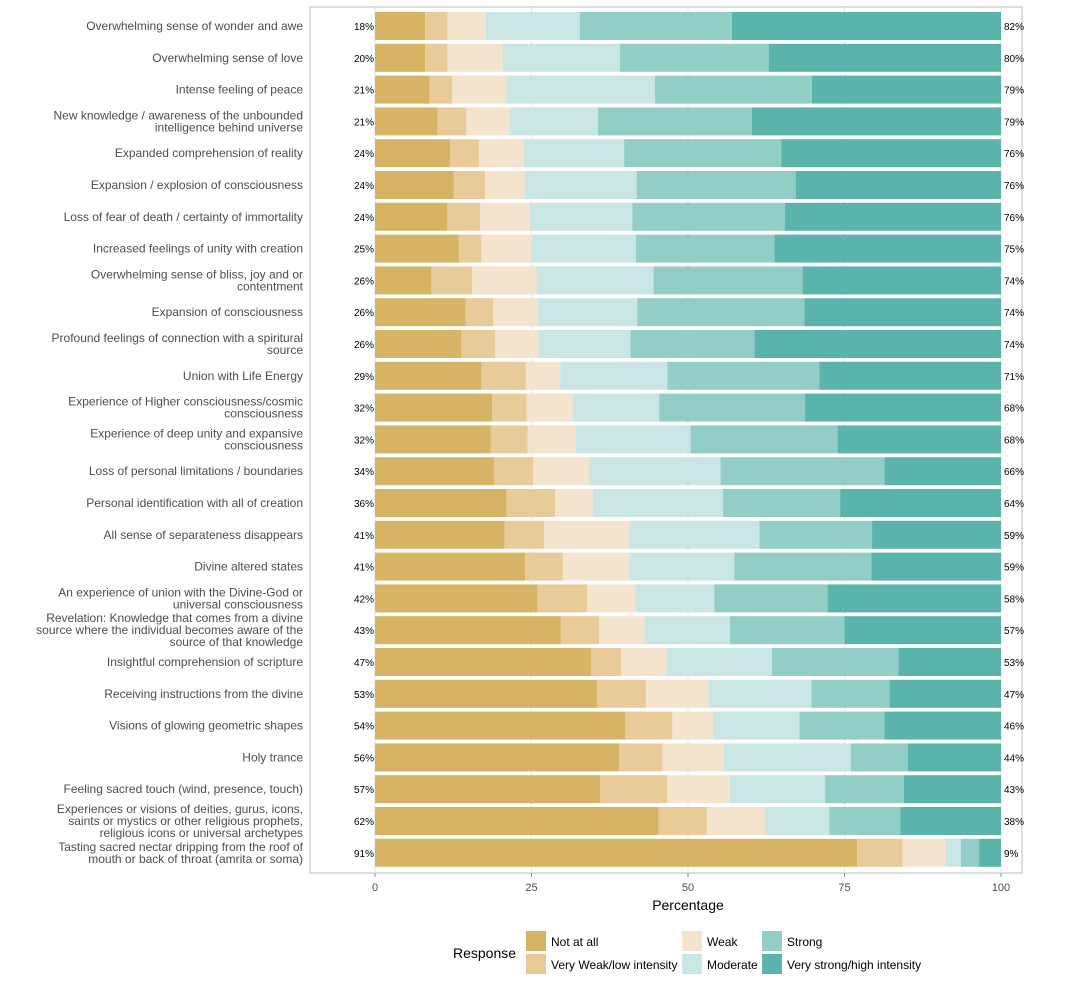 The width and height of the screenshot is (1074, 1000). I want to click on left-percent-label: 43%, so click(364, 631).